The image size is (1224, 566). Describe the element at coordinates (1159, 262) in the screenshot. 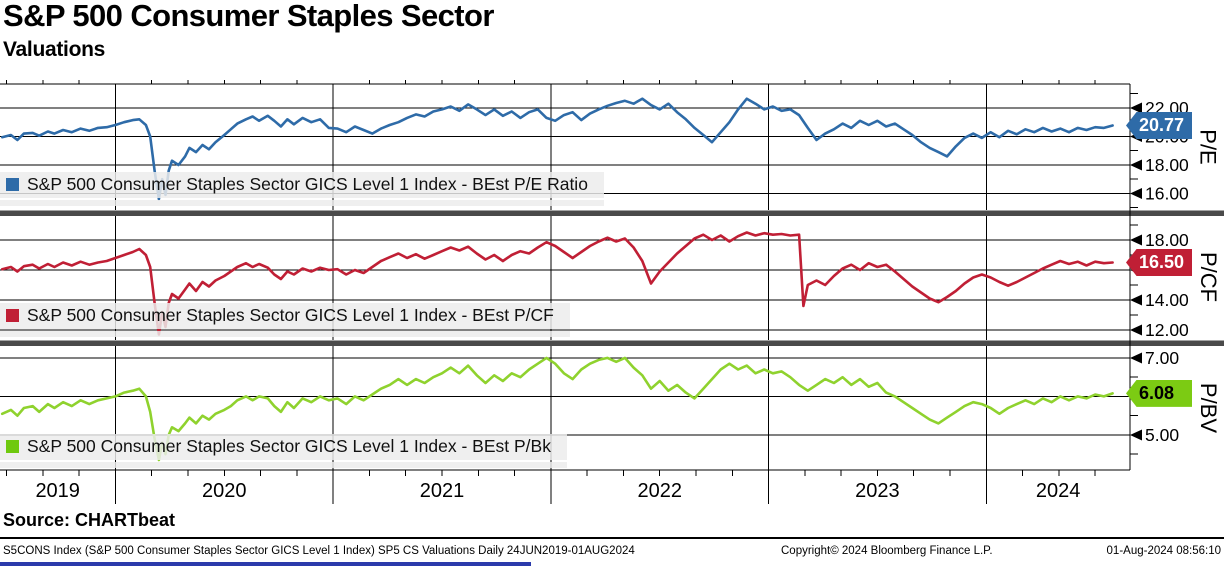

I see `last-value-tag-pcf: 16.50` at that location.